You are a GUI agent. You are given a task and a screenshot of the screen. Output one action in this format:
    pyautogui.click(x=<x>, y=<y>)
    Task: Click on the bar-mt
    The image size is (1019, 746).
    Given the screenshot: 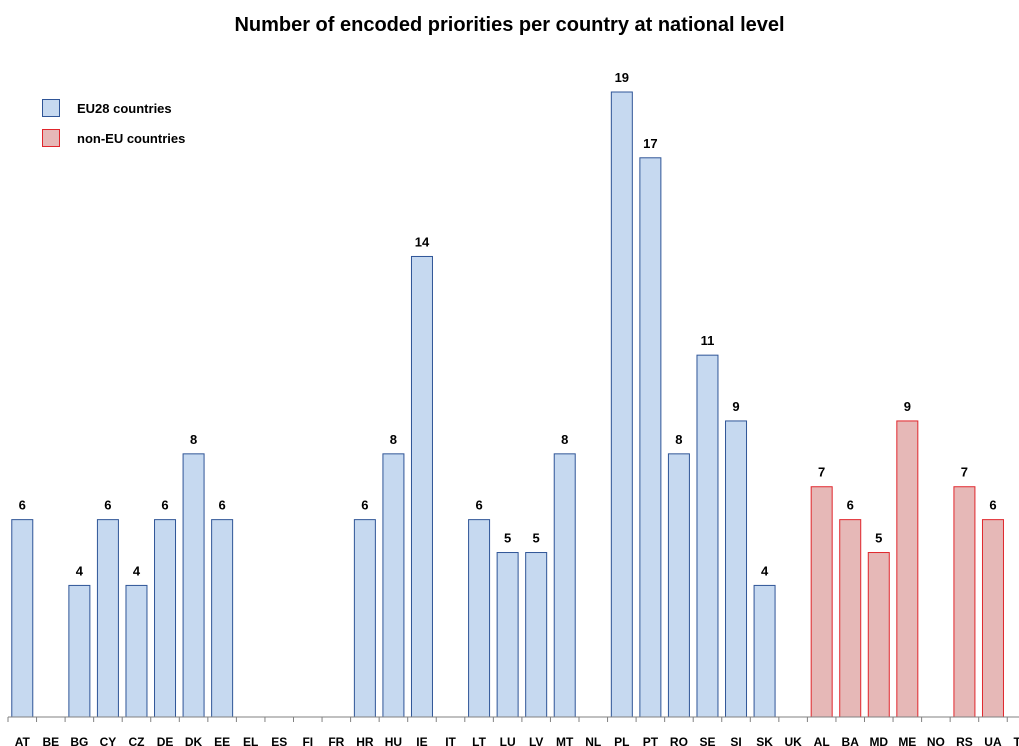 What is the action you would take?
    pyautogui.click(x=564, y=585)
    